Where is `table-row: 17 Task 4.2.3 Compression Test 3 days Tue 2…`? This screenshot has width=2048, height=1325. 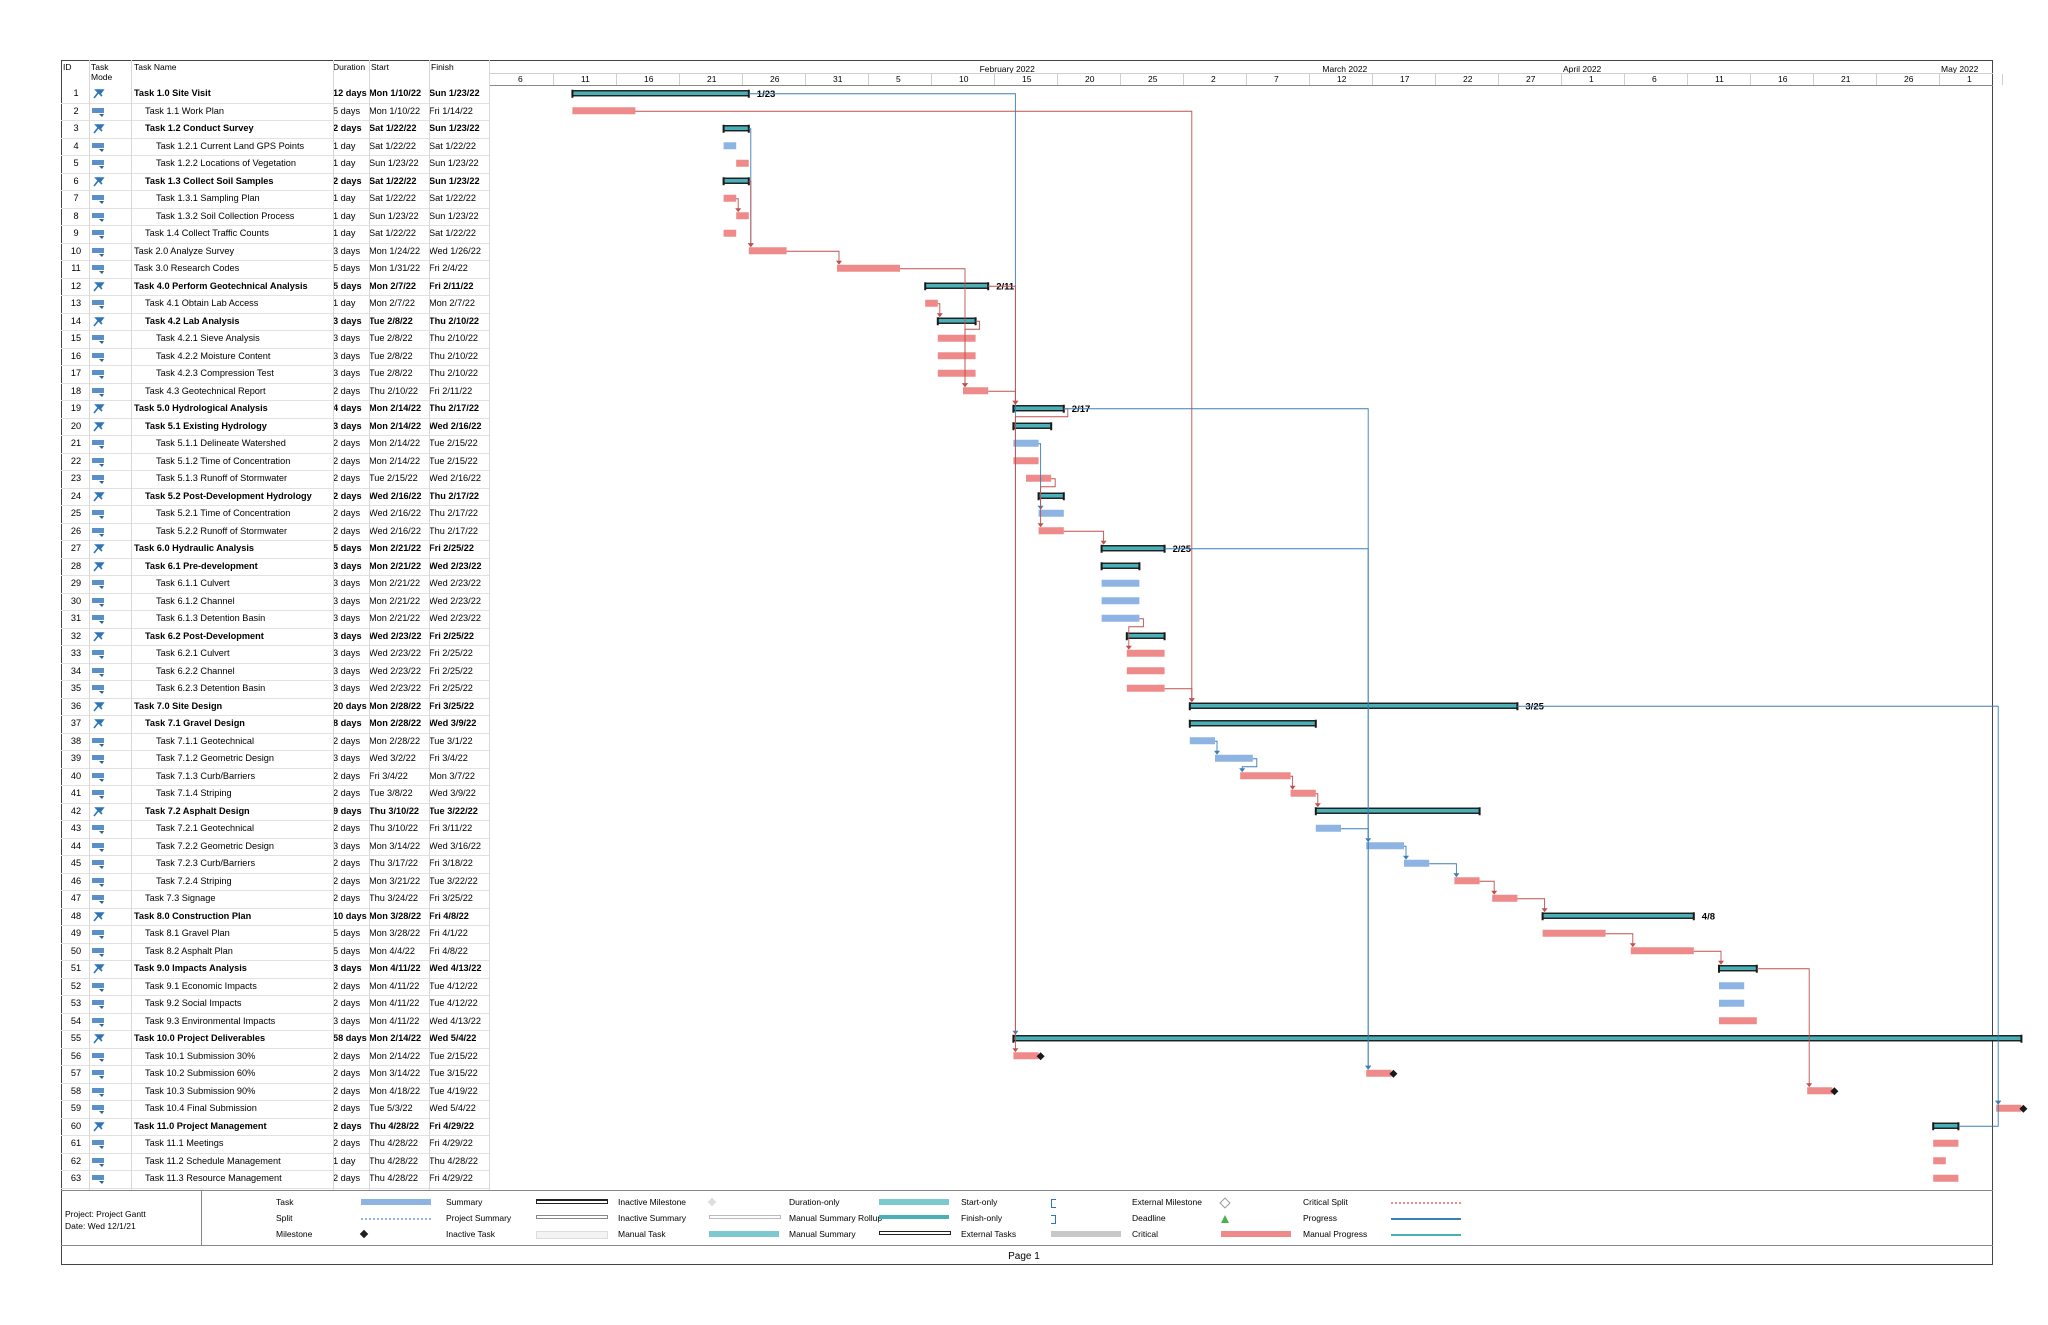
table-row: 17 Task 4.2.3 Compression Test 3 days Tue 2… is located at coordinates (275, 374).